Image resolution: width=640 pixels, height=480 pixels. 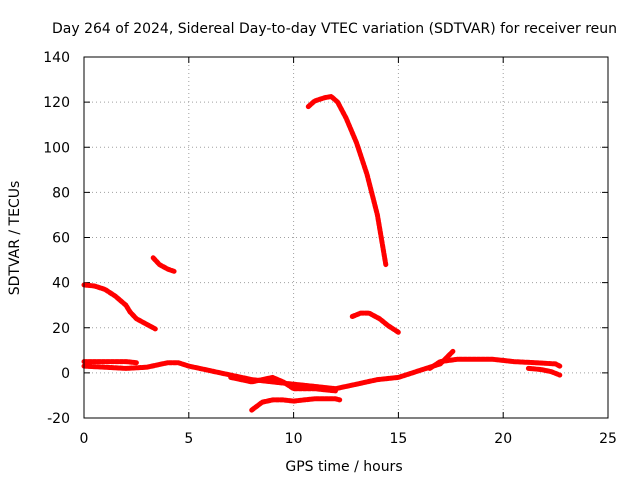 I want to click on y-tick-label: 0, so click(x=65, y=374).